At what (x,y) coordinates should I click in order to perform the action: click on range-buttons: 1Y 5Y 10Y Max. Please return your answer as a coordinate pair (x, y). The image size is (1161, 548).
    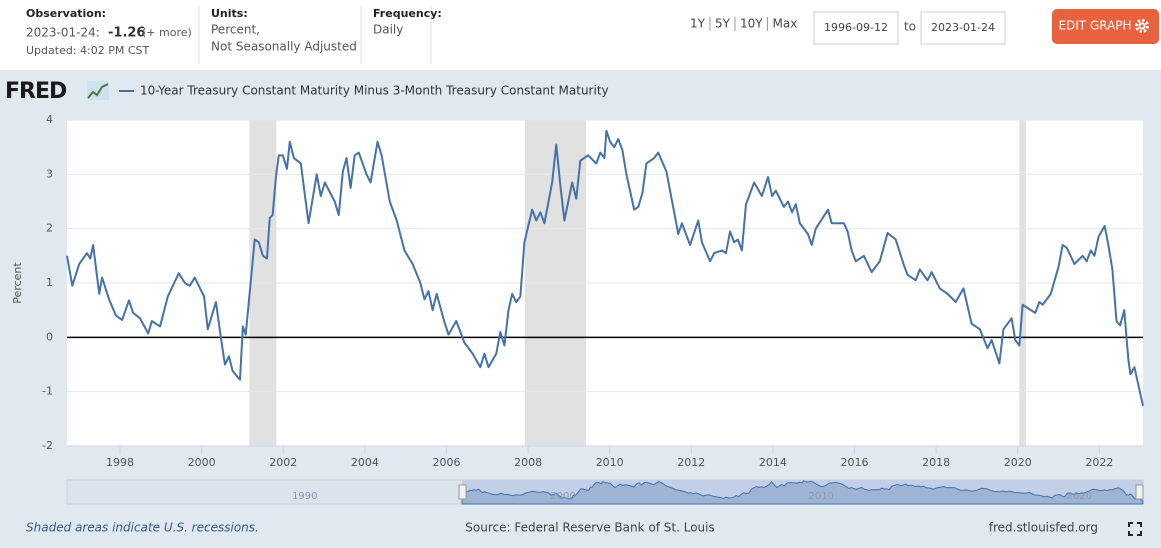
    Looking at the image, I should click on (744, 24).